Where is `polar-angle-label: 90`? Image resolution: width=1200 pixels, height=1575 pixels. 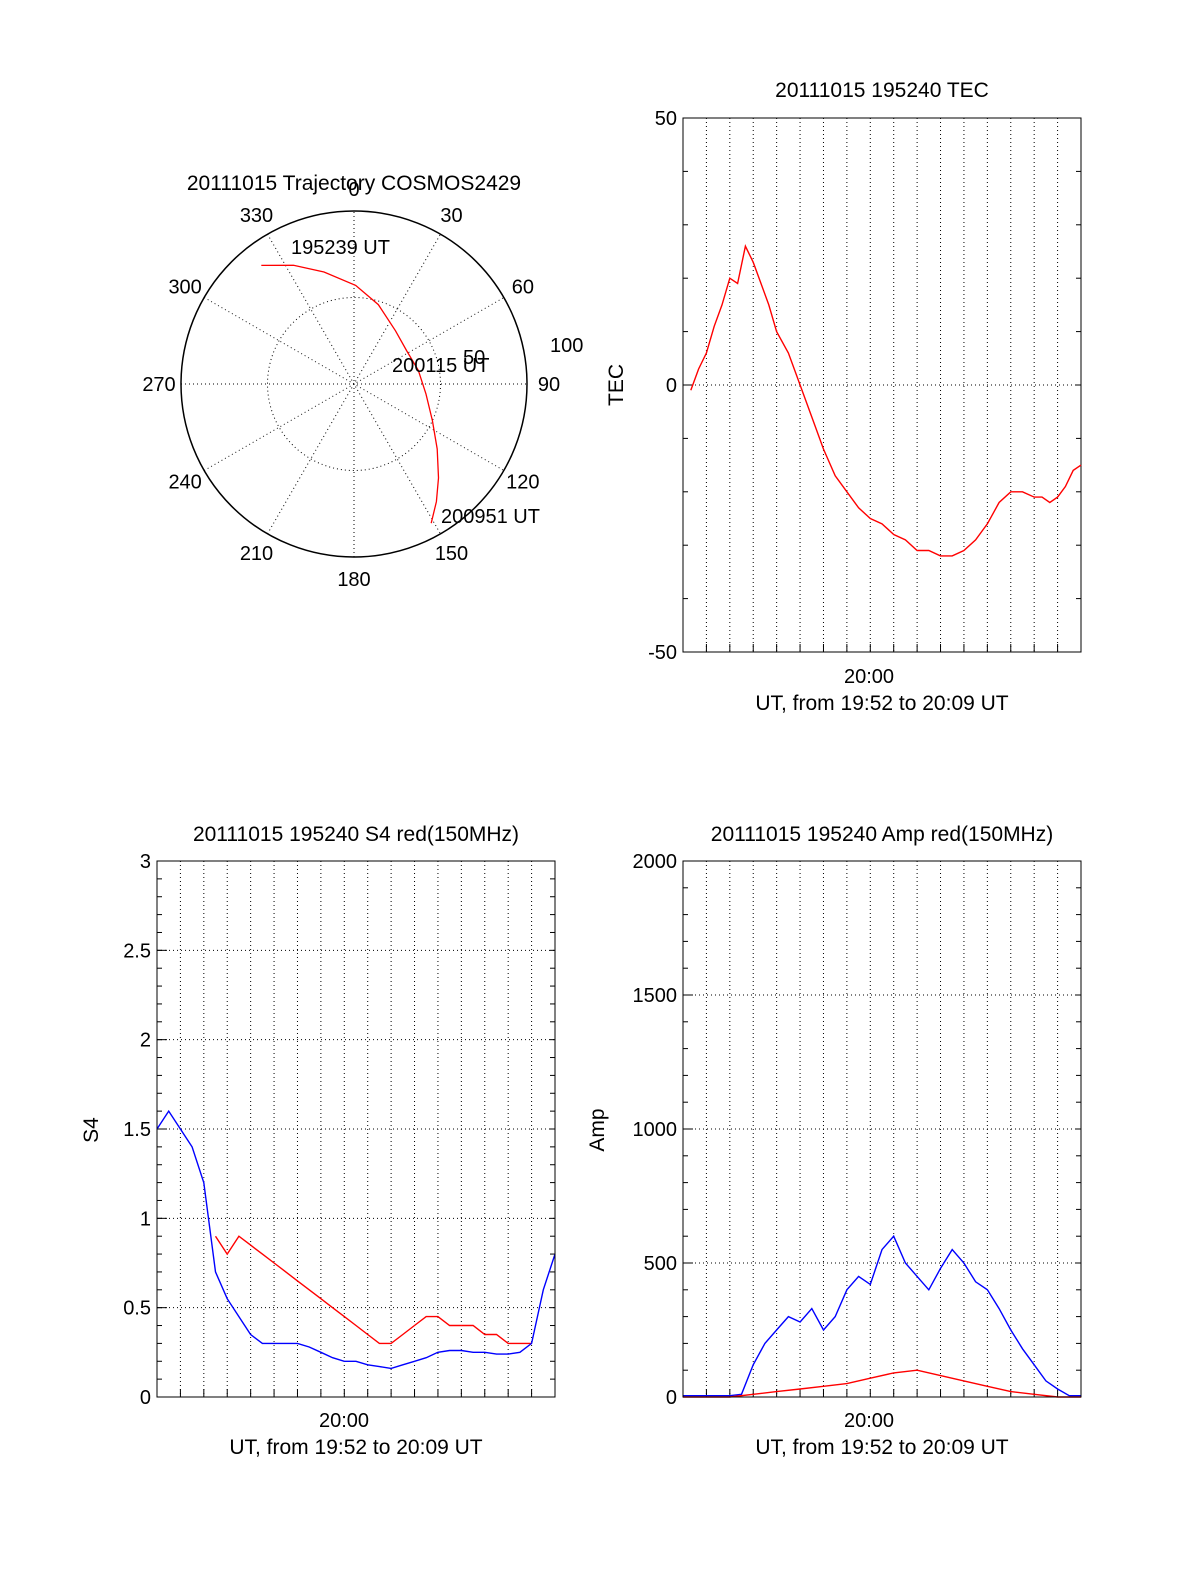 polar-angle-label: 90 is located at coordinates (549, 385).